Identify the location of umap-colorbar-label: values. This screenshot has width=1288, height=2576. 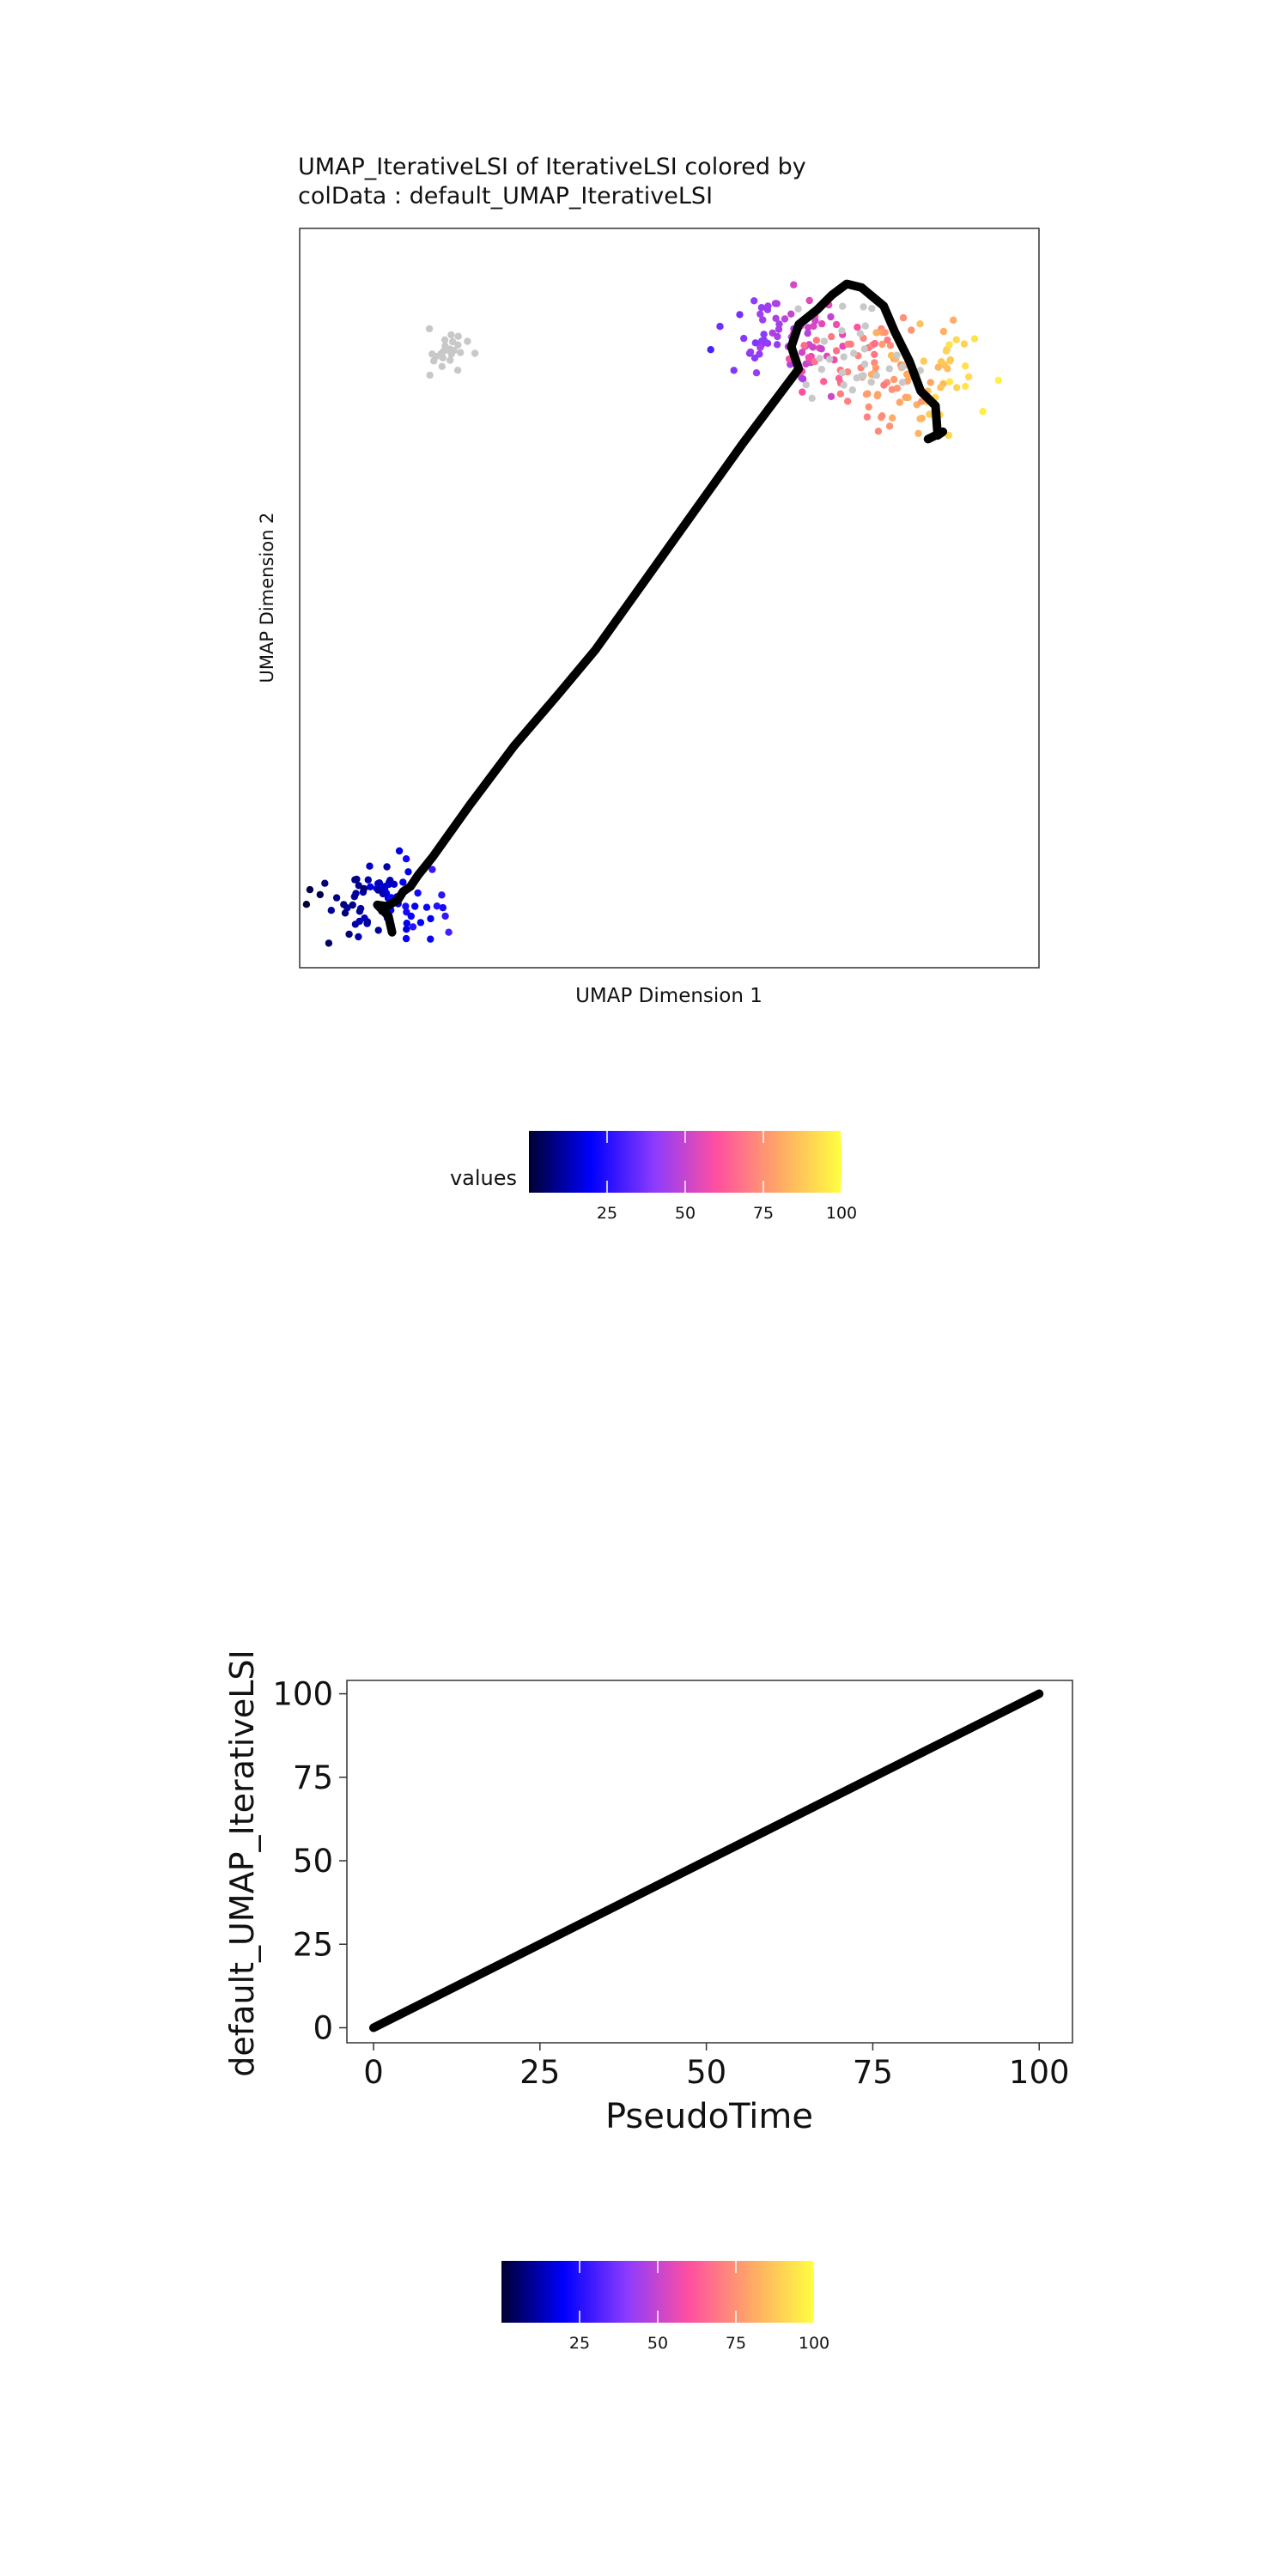
(483, 1178).